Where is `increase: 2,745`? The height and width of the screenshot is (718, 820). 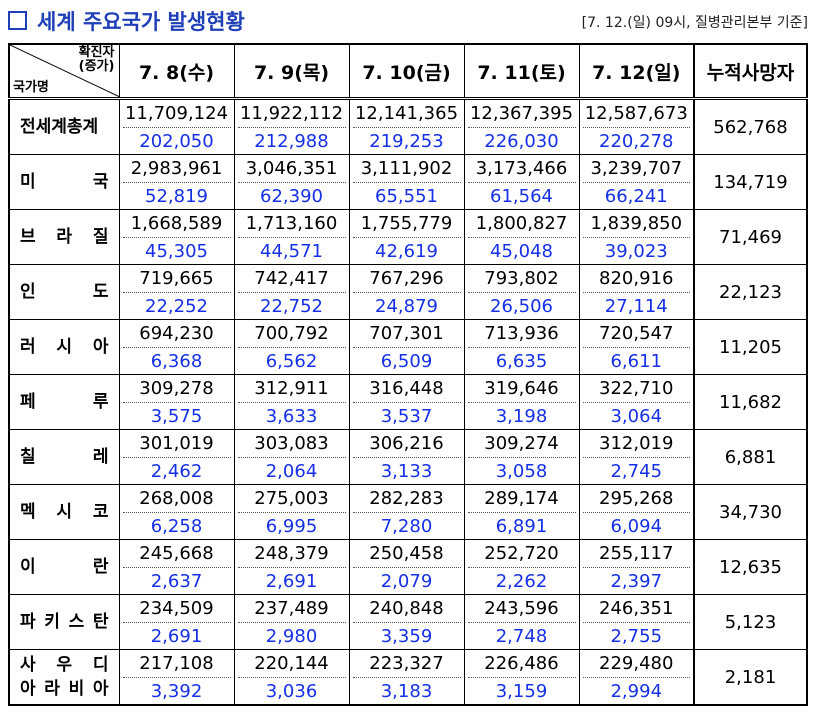 increase: 2,745 is located at coordinates (636, 471).